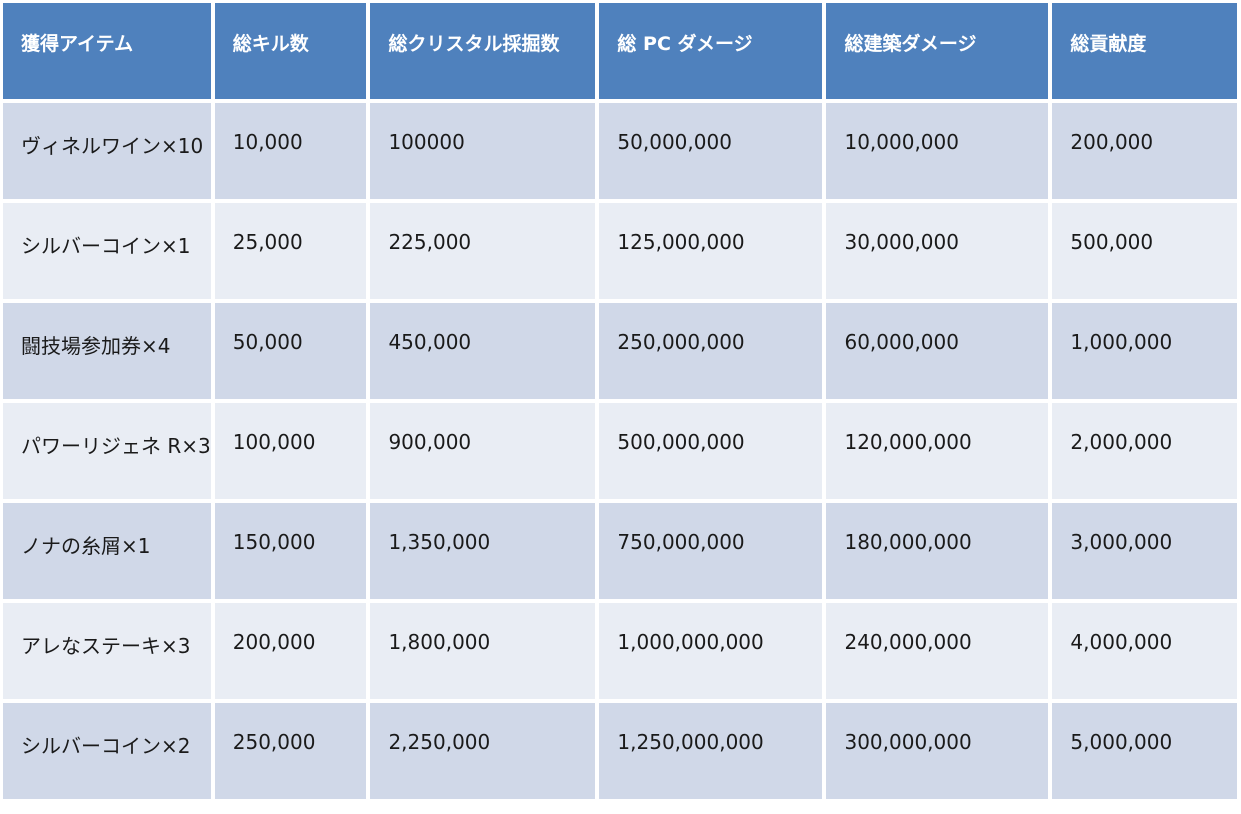  Describe the element at coordinates (290, 751) in the screenshot. I see `cell-kills: 250,000` at that location.